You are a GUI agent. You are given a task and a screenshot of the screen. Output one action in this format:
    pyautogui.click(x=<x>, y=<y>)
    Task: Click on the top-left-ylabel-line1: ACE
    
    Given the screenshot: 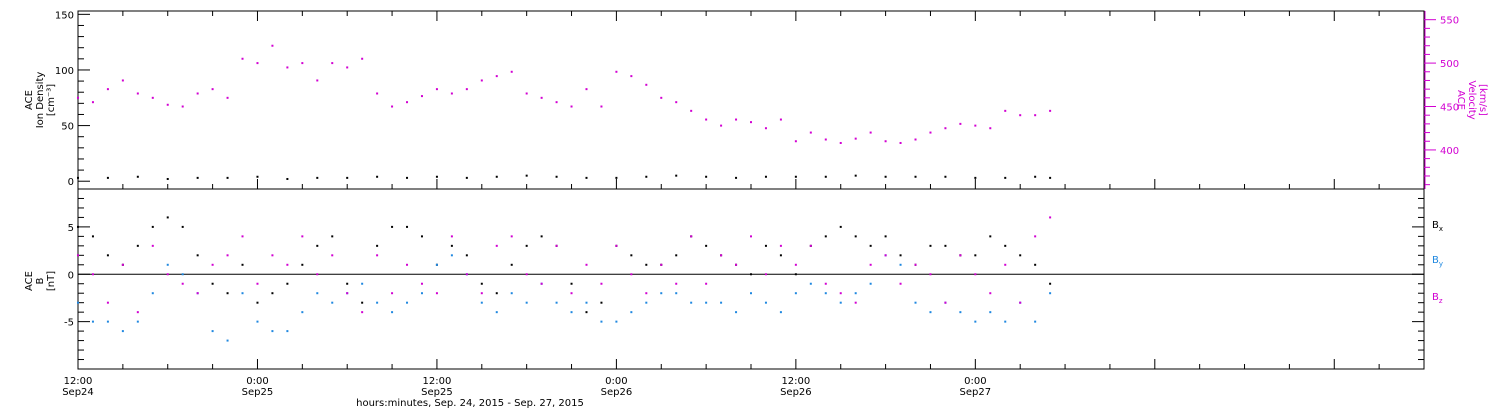 What is the action you would take?
    pyautogui.click(x=29, y=100)
    